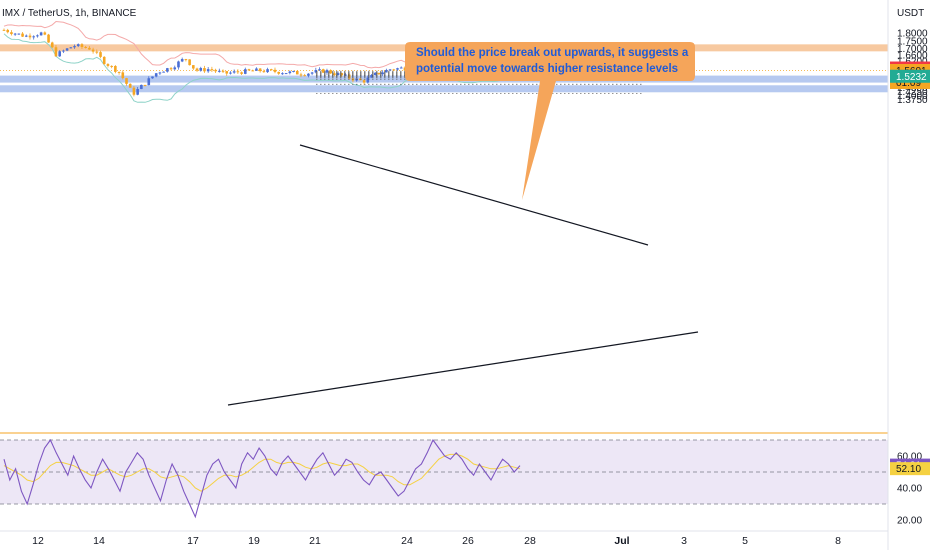 This screenshot has width=932, height=550. I want to click on price-badges: 1.57581.560101:091.5232, so click(910, 75).